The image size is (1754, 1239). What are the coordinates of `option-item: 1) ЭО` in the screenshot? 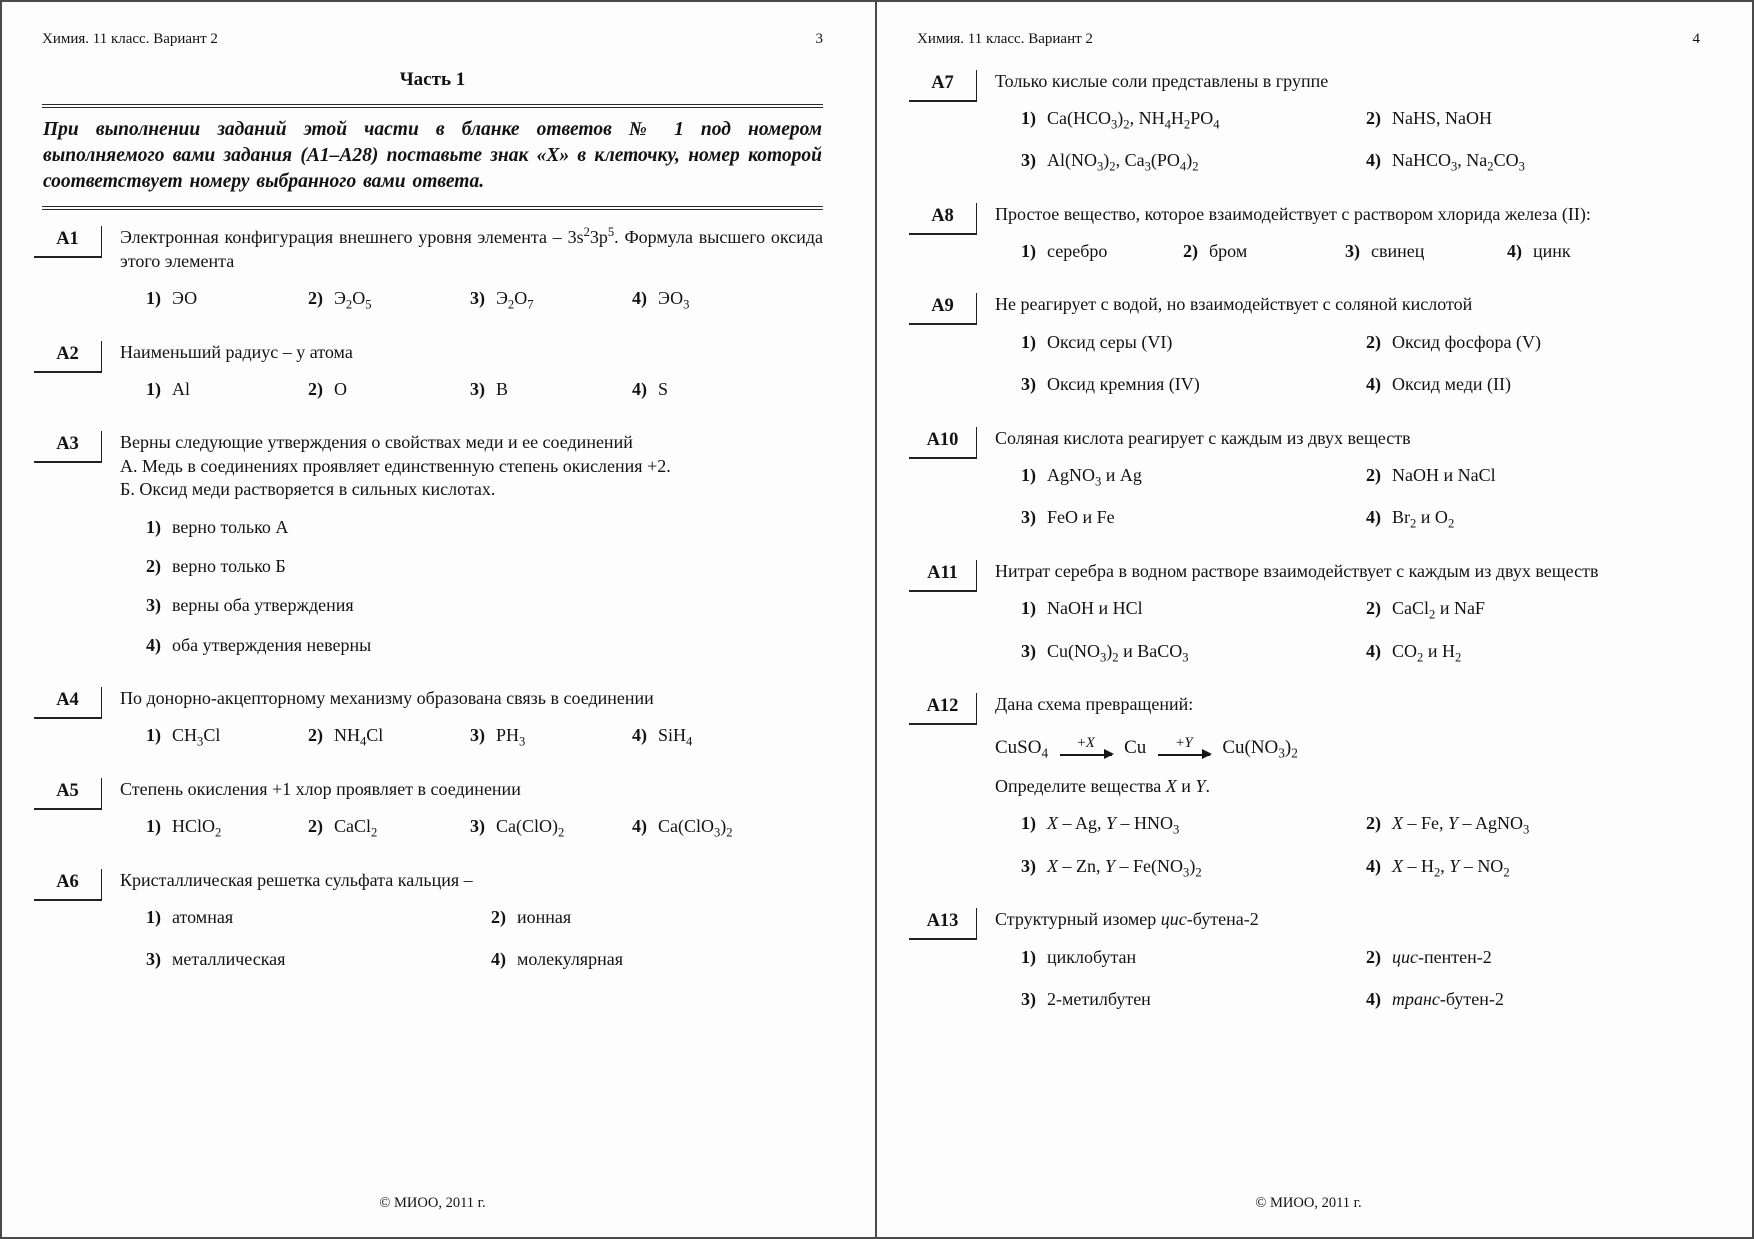 It's located at (227, 298).